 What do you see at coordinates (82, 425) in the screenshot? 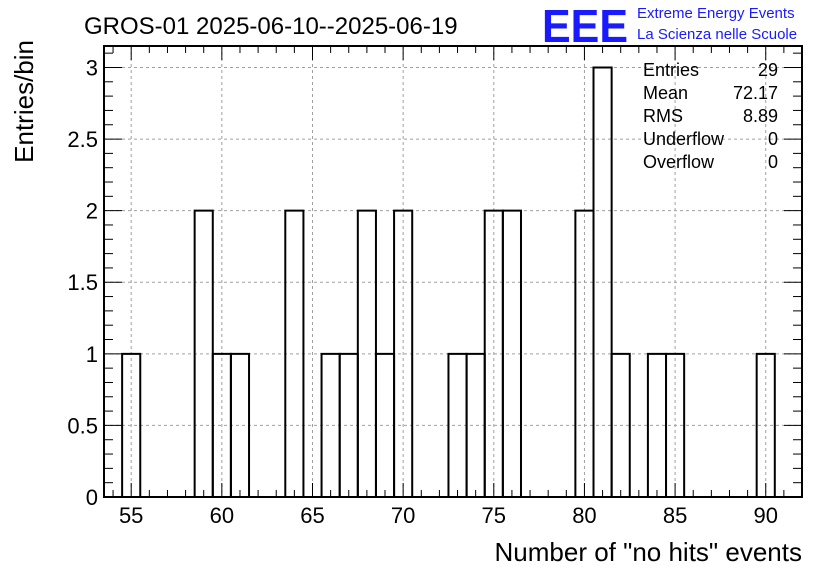
I see `y-tick-label: 0.5` at bounding box center [82, 425].